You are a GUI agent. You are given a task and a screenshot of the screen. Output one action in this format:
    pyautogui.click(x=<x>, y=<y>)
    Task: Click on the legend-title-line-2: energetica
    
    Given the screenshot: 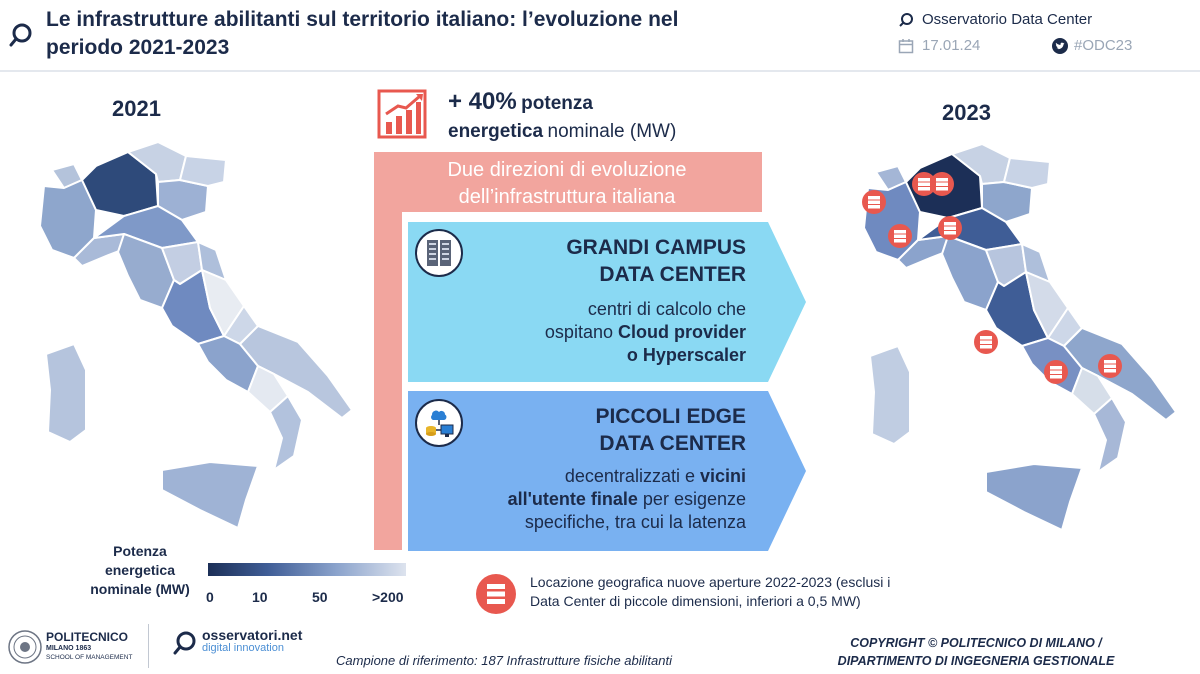 What is the action you would take?
    pyautogui.click(x=140, y=570)
    